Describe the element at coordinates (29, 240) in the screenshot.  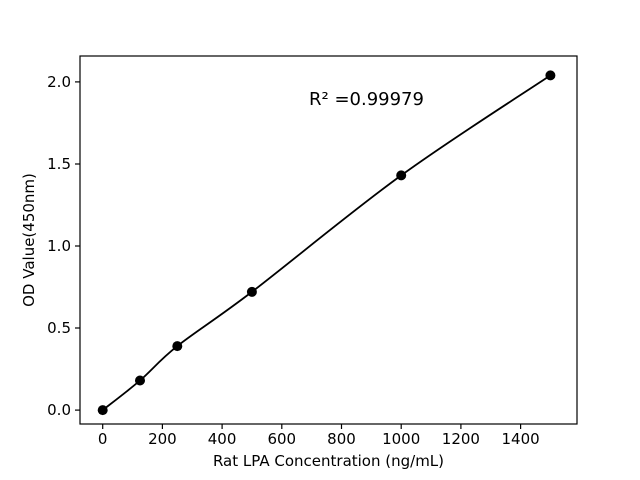
I see `y-axis-label: OD Value(450nm)` at that location.